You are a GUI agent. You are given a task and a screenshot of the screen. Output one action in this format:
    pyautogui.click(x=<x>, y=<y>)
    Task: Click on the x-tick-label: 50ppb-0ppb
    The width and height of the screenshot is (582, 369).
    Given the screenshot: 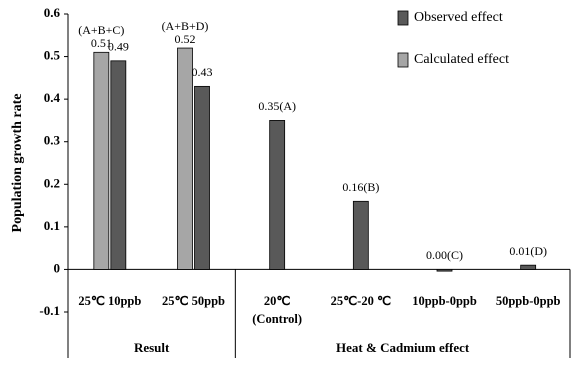 What is the action you would take?
    pyautogui.click(x=528, y=301)
    